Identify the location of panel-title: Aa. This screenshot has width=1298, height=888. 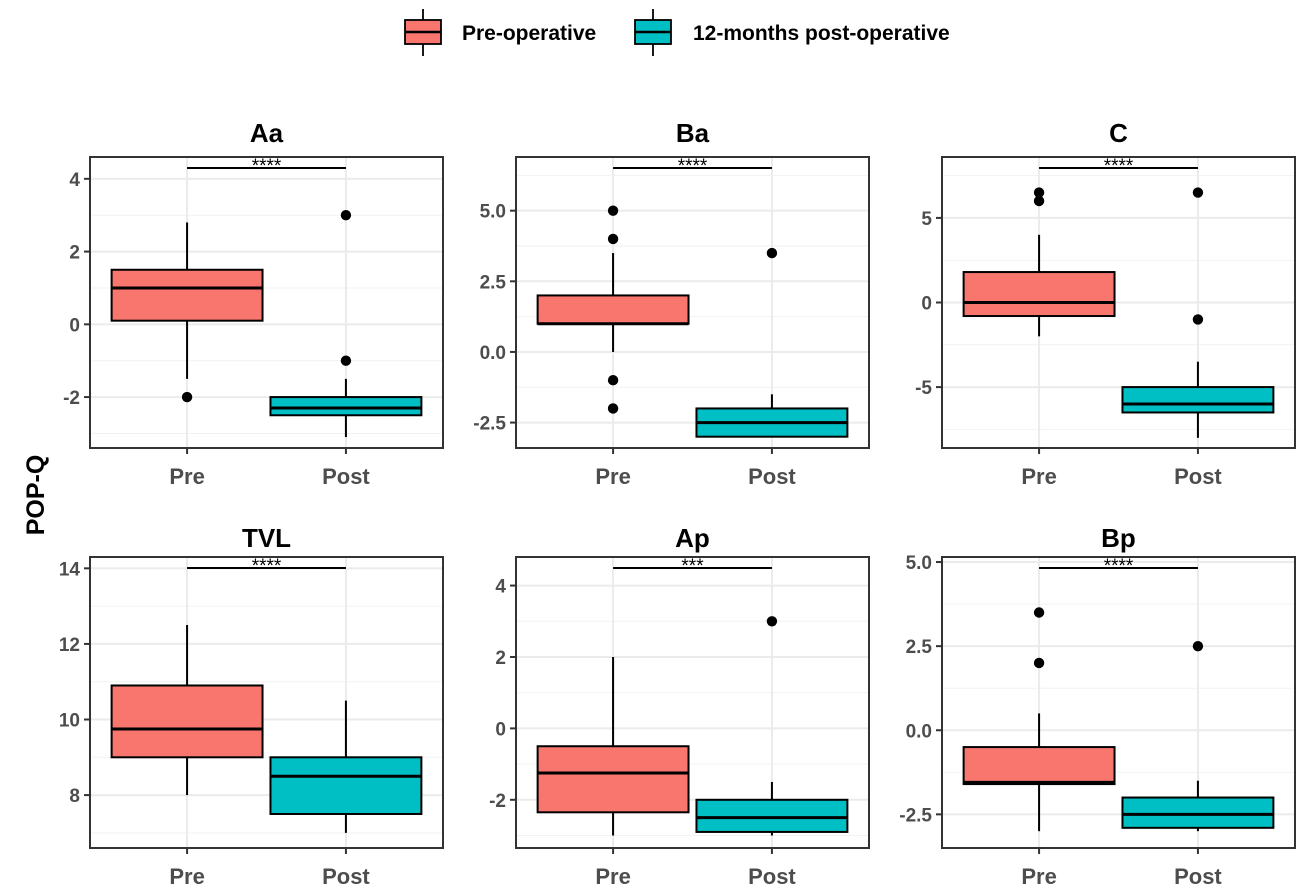
(267, 133).